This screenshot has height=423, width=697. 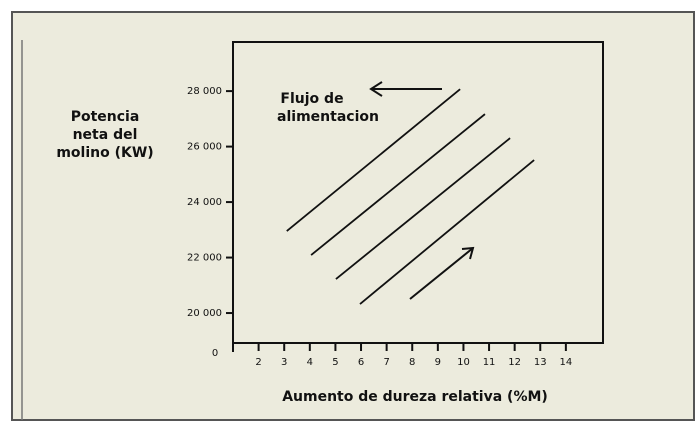 I want to click on x-tick-label: 2, so click(x=258, y=362).